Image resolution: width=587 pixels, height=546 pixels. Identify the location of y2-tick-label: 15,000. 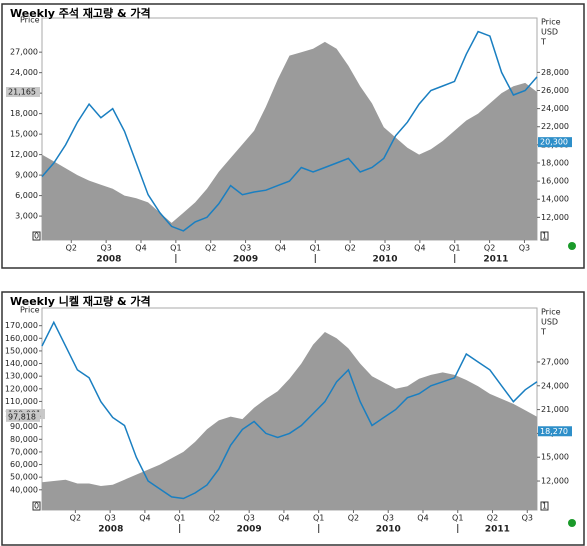
(555, 457).